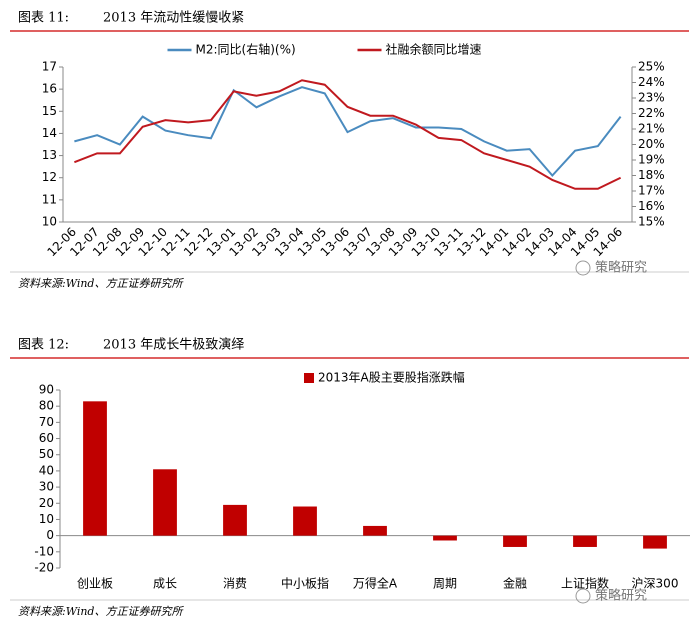  I want to click on y-tick-label: -20, so click(44, 568).